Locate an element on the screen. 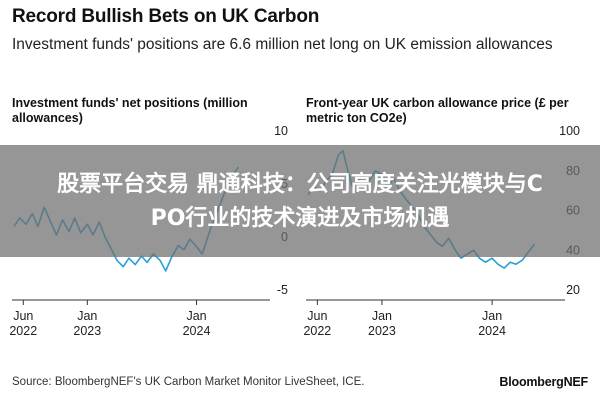  y-tick-label: -5 is located at coordinates (282, 290).